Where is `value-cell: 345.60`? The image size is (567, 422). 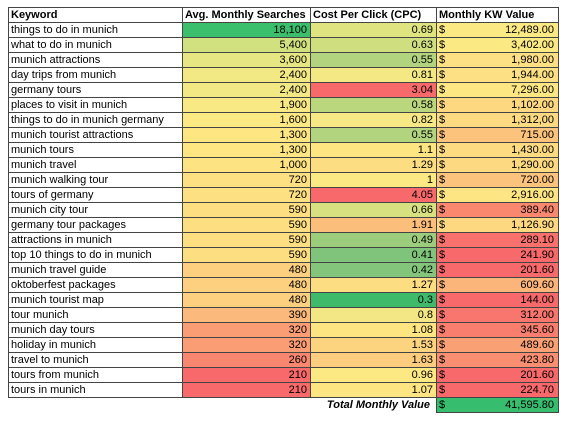
value-cell: 345.60 is located at coordinates (503, 330).